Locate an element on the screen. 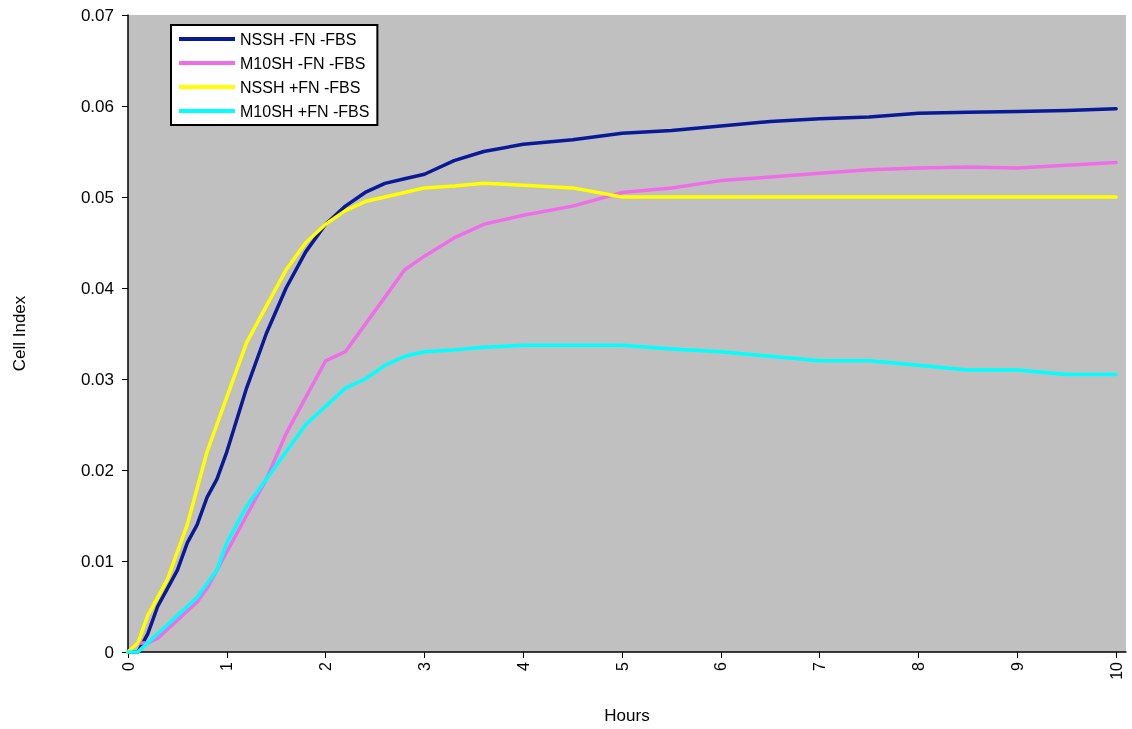 The height and width of the screenshot is (729, 1132). x-tick-label: 5 is located at coordinates (622, 666).